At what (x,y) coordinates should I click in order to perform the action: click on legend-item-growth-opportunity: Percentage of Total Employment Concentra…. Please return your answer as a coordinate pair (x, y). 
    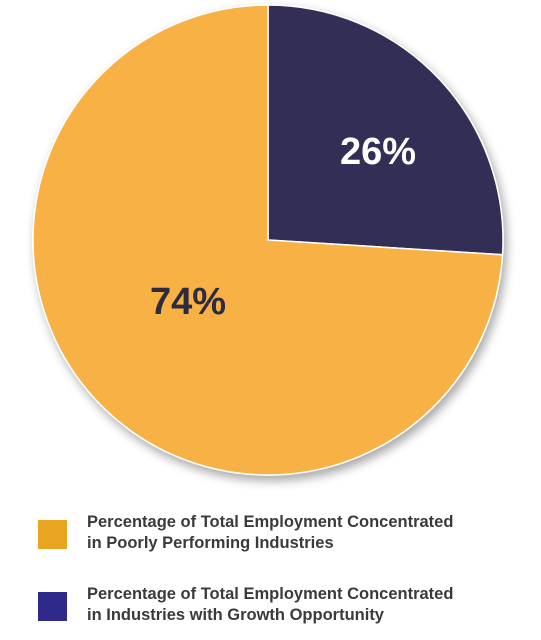
    Looking at the image, I should click on (288, 608).